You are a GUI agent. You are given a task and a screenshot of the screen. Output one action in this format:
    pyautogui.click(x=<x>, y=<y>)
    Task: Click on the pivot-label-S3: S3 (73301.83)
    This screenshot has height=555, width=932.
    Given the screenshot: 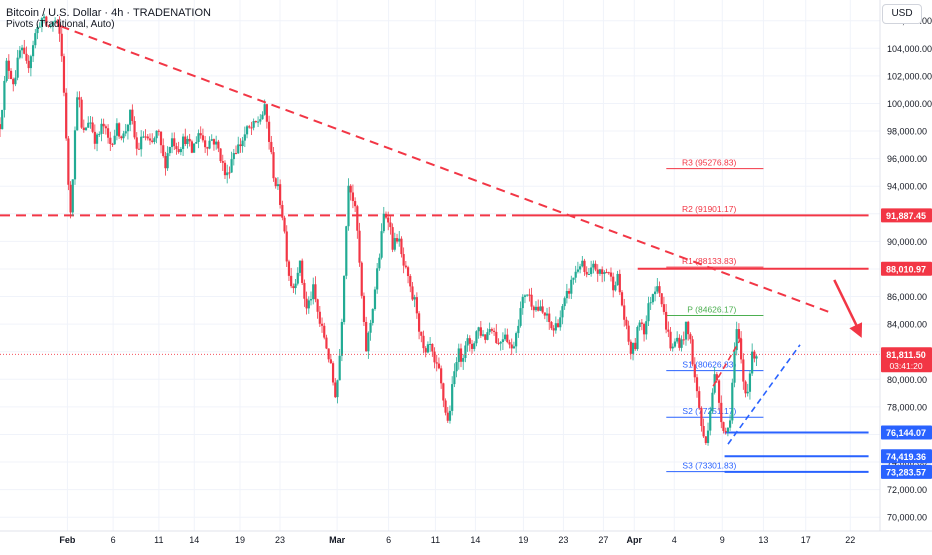 What is the action you would take?
    pyautogui.click(x=709, y=466)
    